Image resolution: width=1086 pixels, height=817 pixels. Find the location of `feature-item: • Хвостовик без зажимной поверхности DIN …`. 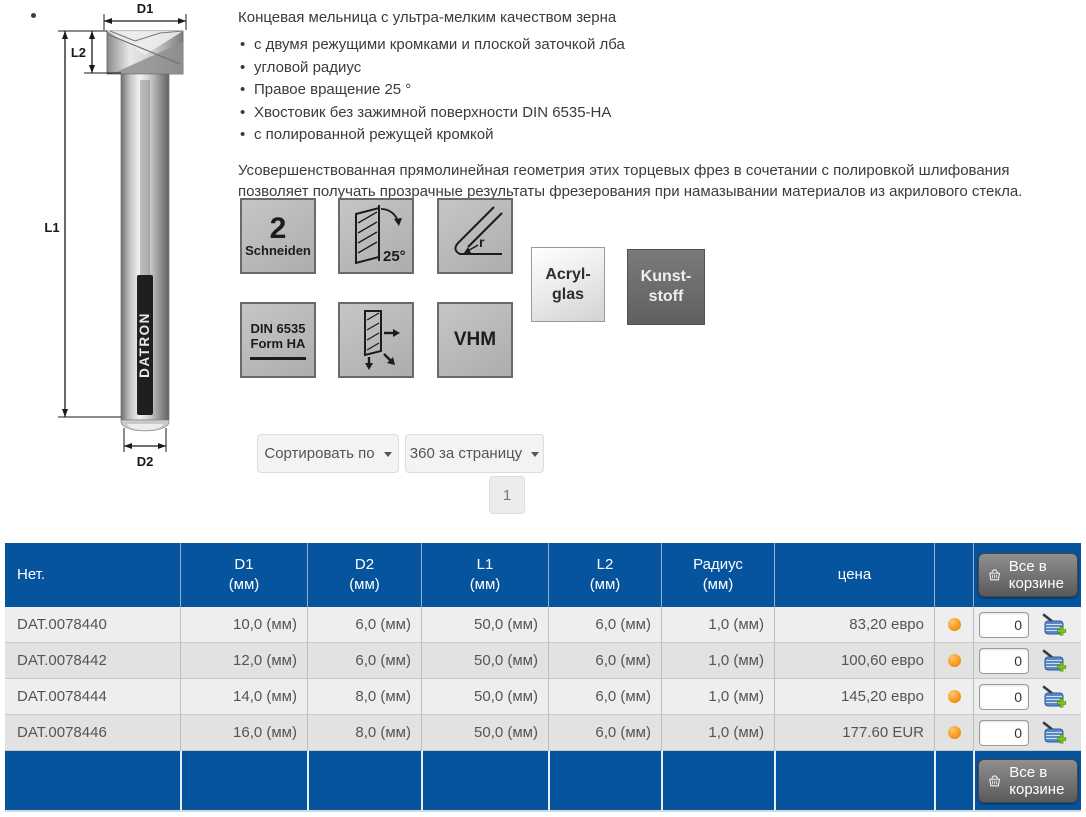

feature-item: • Хвостовик без зажимной поверхности DIN … is located at coordinates (426, 112).